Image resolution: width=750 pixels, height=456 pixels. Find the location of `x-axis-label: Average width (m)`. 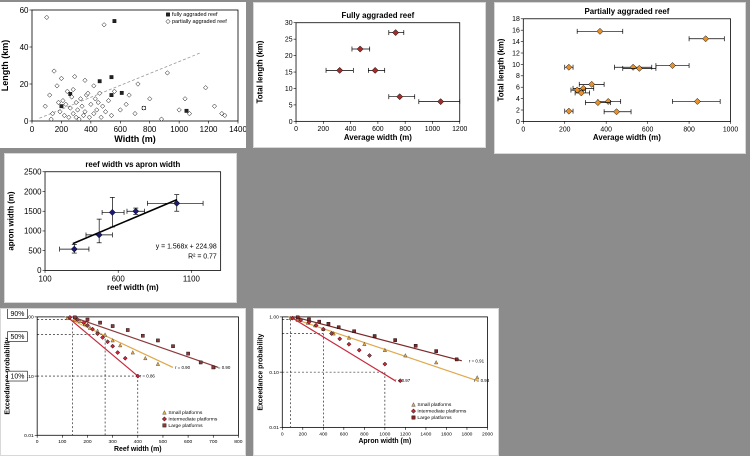

x-axis-label: Average width (m) is located at coordinates (378, 137).